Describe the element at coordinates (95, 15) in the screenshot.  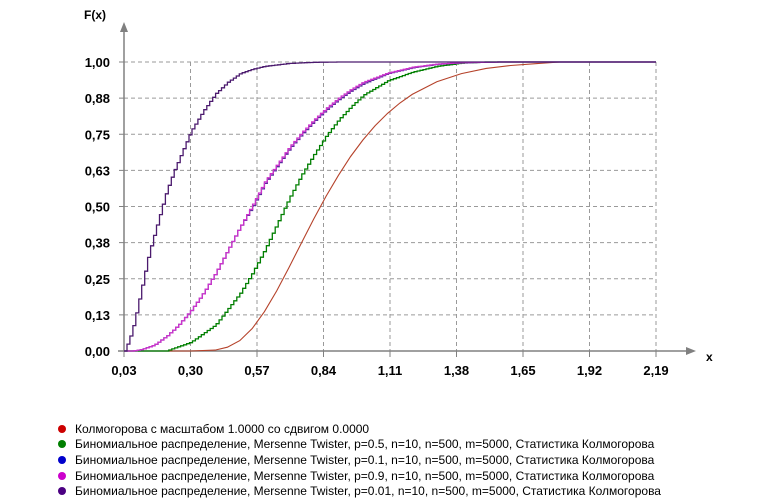
I see `y-axis-title: F(x)` at that location.